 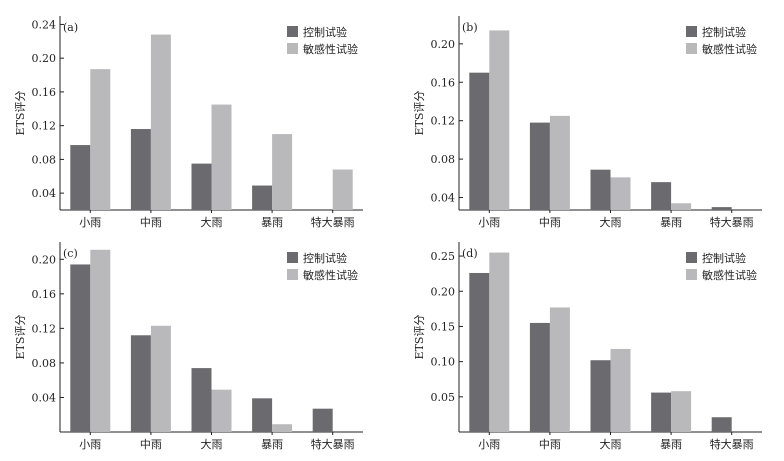 I want to click on y-tick-label: 0.05, so click(x=443, y=397).